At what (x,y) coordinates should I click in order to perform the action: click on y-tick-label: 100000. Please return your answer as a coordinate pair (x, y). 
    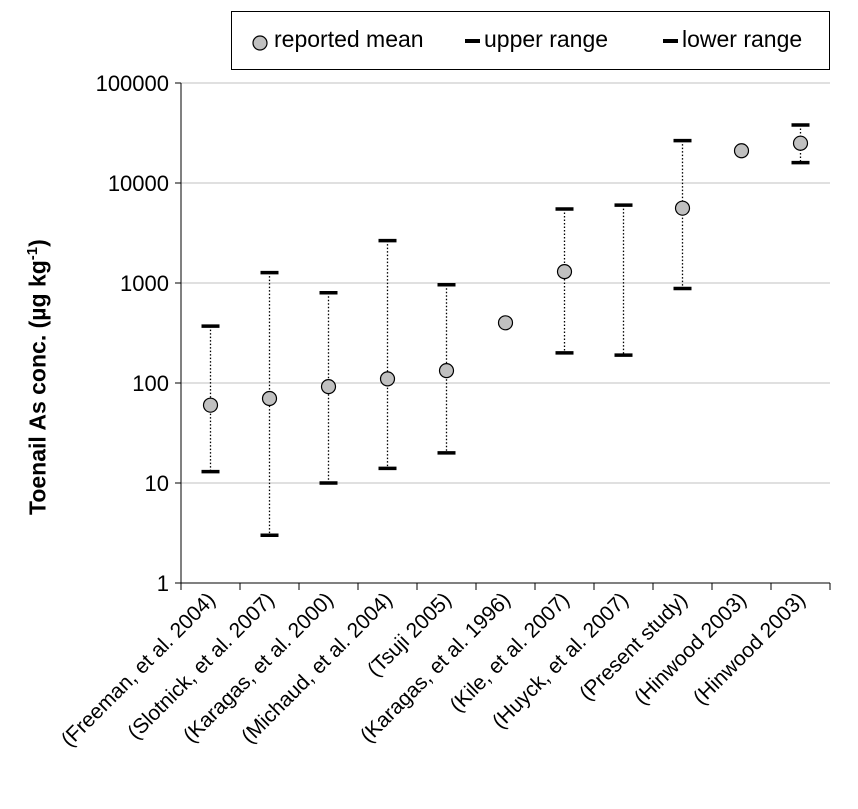
    Looking at the image, I should click on (132, 83).